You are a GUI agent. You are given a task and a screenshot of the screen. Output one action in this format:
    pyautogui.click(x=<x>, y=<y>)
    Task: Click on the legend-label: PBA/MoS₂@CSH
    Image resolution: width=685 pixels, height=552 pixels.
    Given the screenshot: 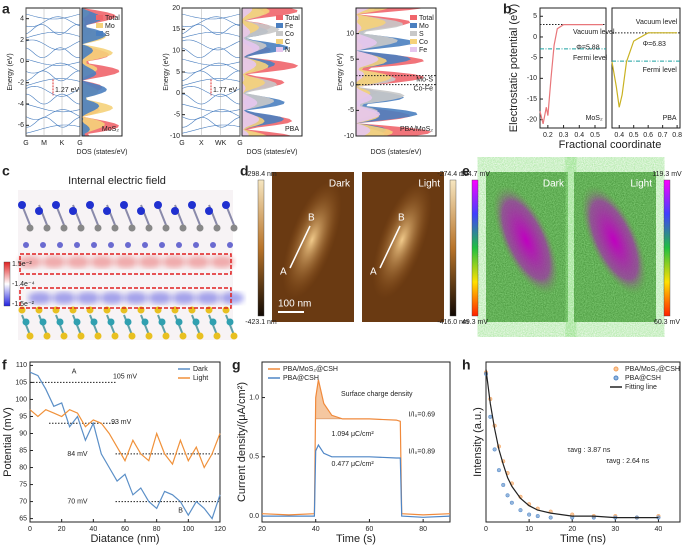 What is the action you would take?
    pyautogui.click(x=652, y=369)
    